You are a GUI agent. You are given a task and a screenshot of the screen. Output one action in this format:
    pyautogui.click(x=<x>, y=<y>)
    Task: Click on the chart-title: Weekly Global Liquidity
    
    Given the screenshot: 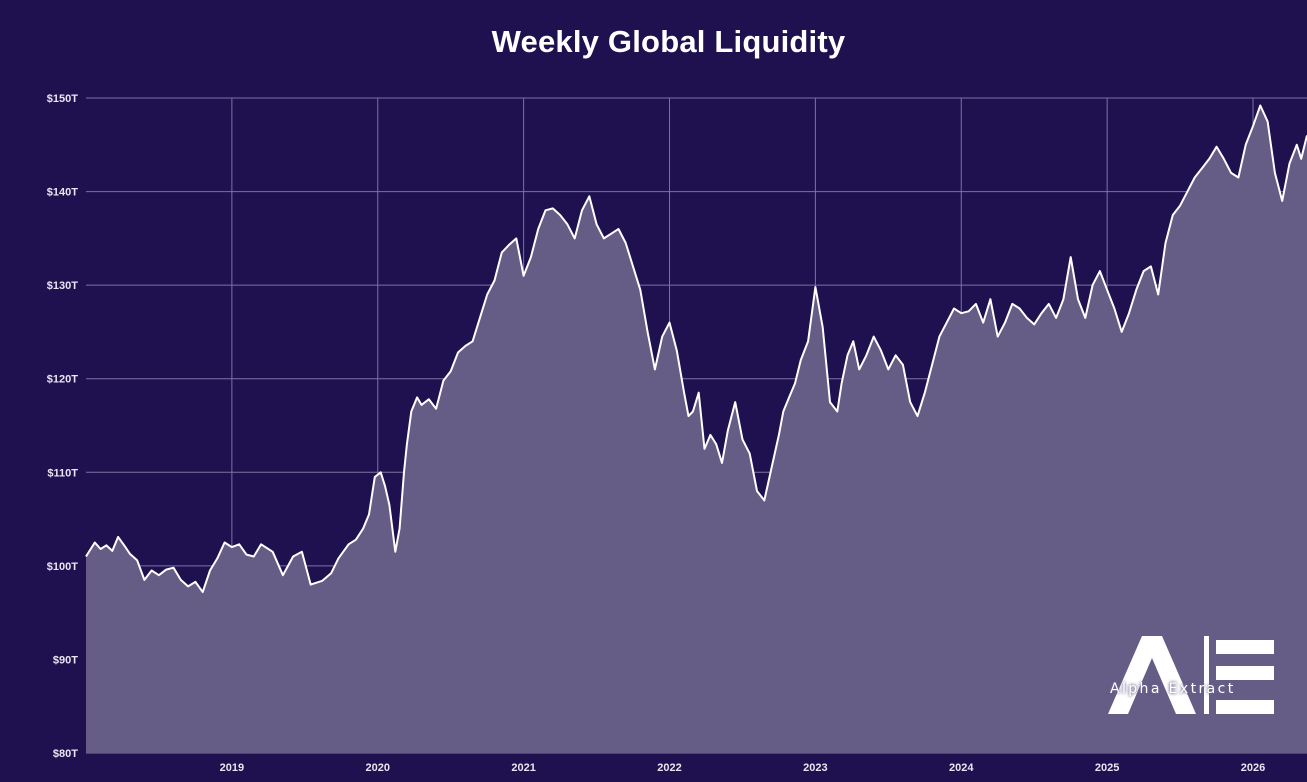 What is the action you would take?
    pyautogui.click(x=668, y=41)
    